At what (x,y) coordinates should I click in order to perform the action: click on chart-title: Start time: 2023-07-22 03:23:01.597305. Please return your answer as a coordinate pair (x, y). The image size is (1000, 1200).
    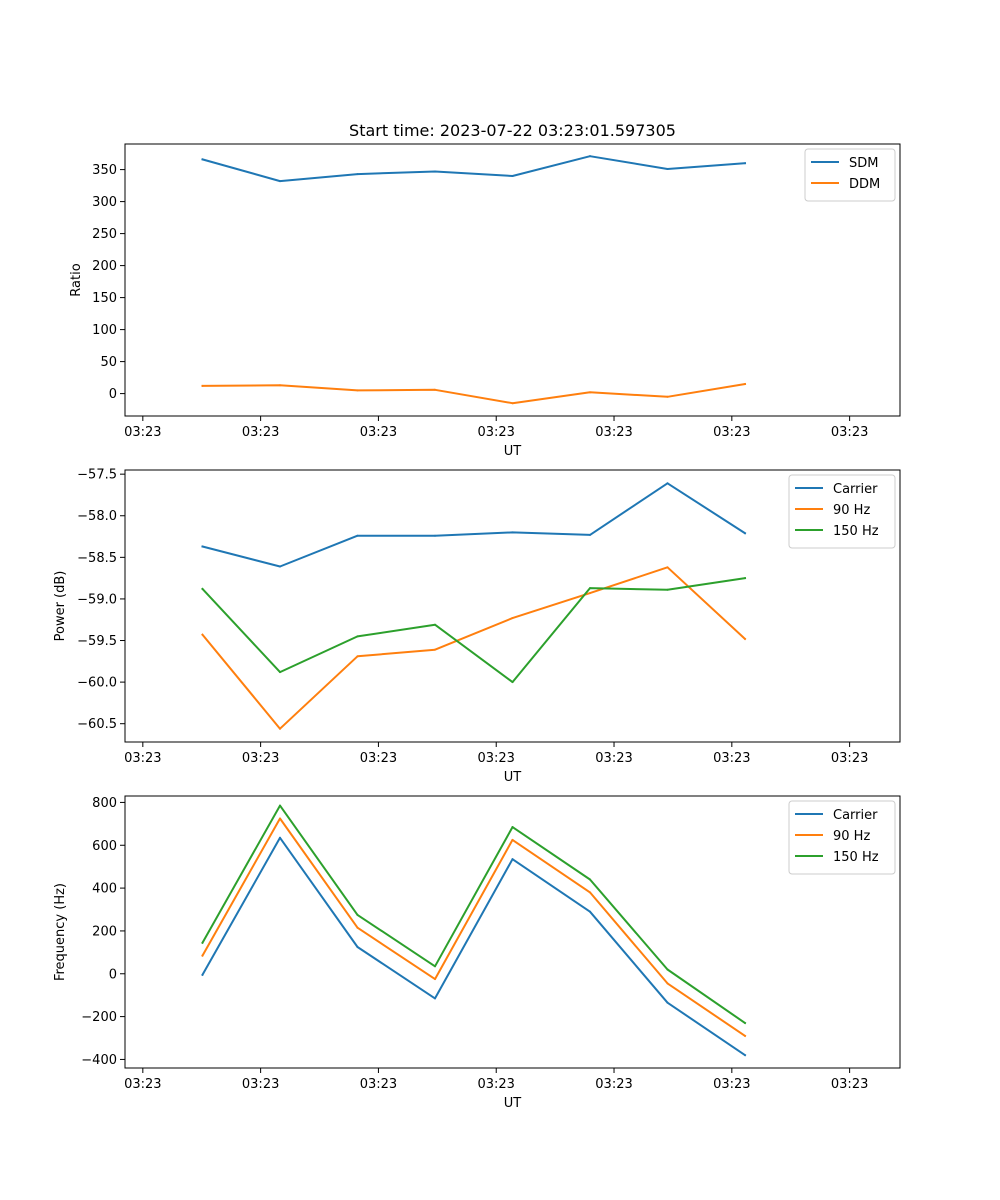
    Looking at the image, I should click on (512, 130).